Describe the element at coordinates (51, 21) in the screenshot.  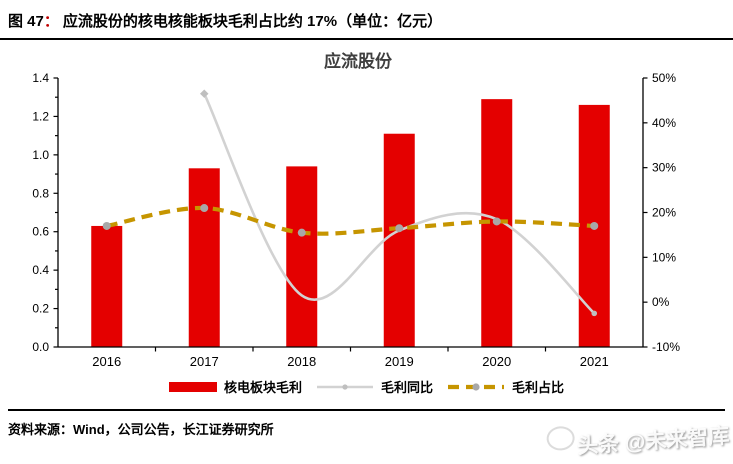
I see `figure-caption-colon: ：` at that location.